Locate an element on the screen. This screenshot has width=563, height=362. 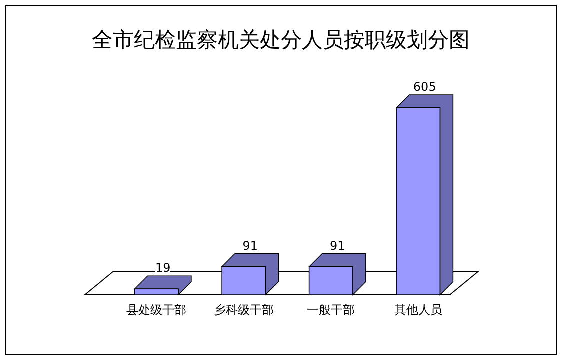
chart-title: 全市纪检监察机关处分人员按职级划分图 is located at coordinates (281, 40).